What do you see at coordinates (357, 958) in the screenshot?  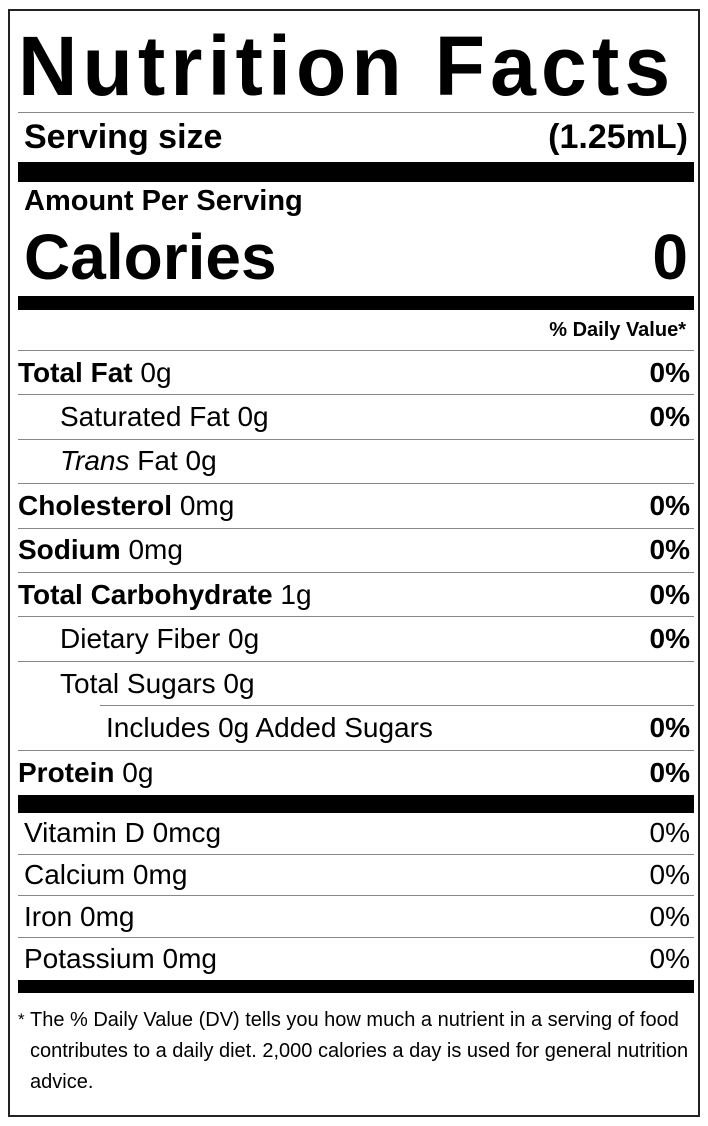 I see `vitamin-row-potassium: Potassium 0mg 0%` at bounding box center [357, 958].